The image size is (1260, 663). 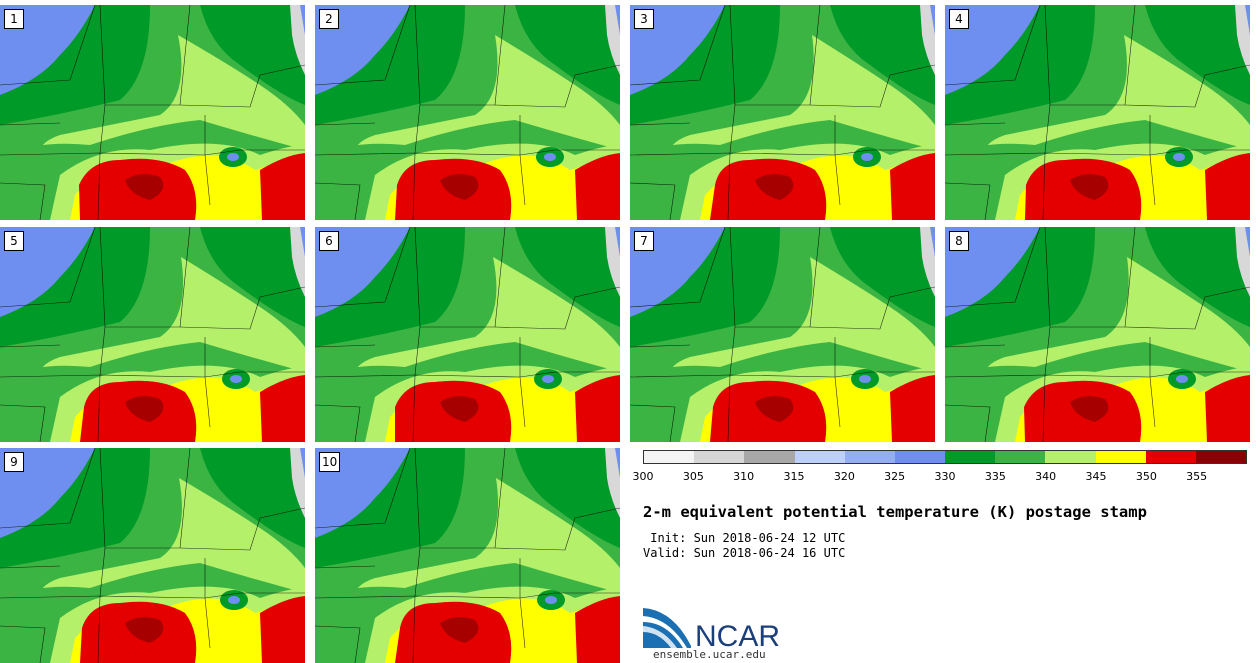 What do you see at coordinates (693, 476) in the screenshot?
I see `colorbar-tick-label: 305` at bounding box center [693, 476].